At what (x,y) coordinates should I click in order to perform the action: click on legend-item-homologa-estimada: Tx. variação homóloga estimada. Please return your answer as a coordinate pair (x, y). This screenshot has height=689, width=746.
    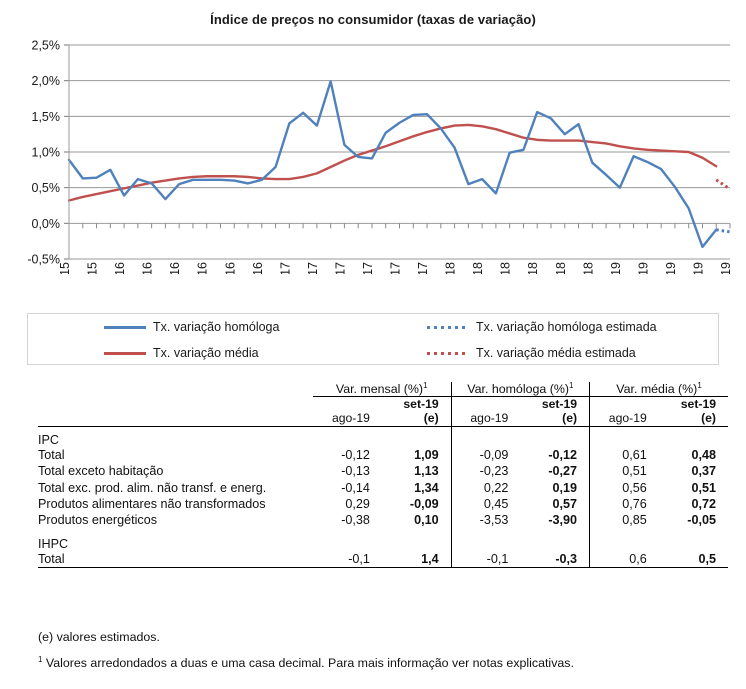
    Looking at the image, I should click on (572, 327).